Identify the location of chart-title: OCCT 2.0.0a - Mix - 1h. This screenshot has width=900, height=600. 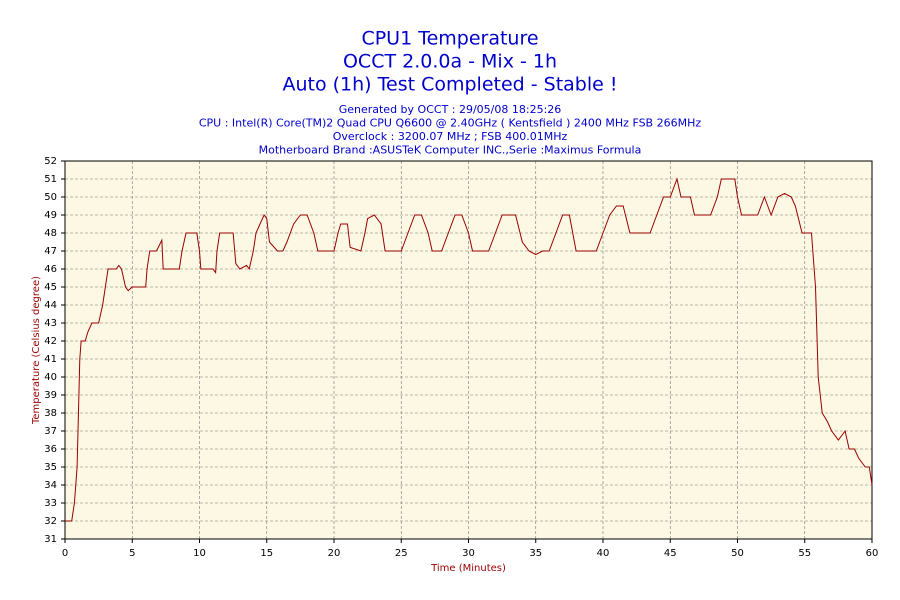
(450, 62).